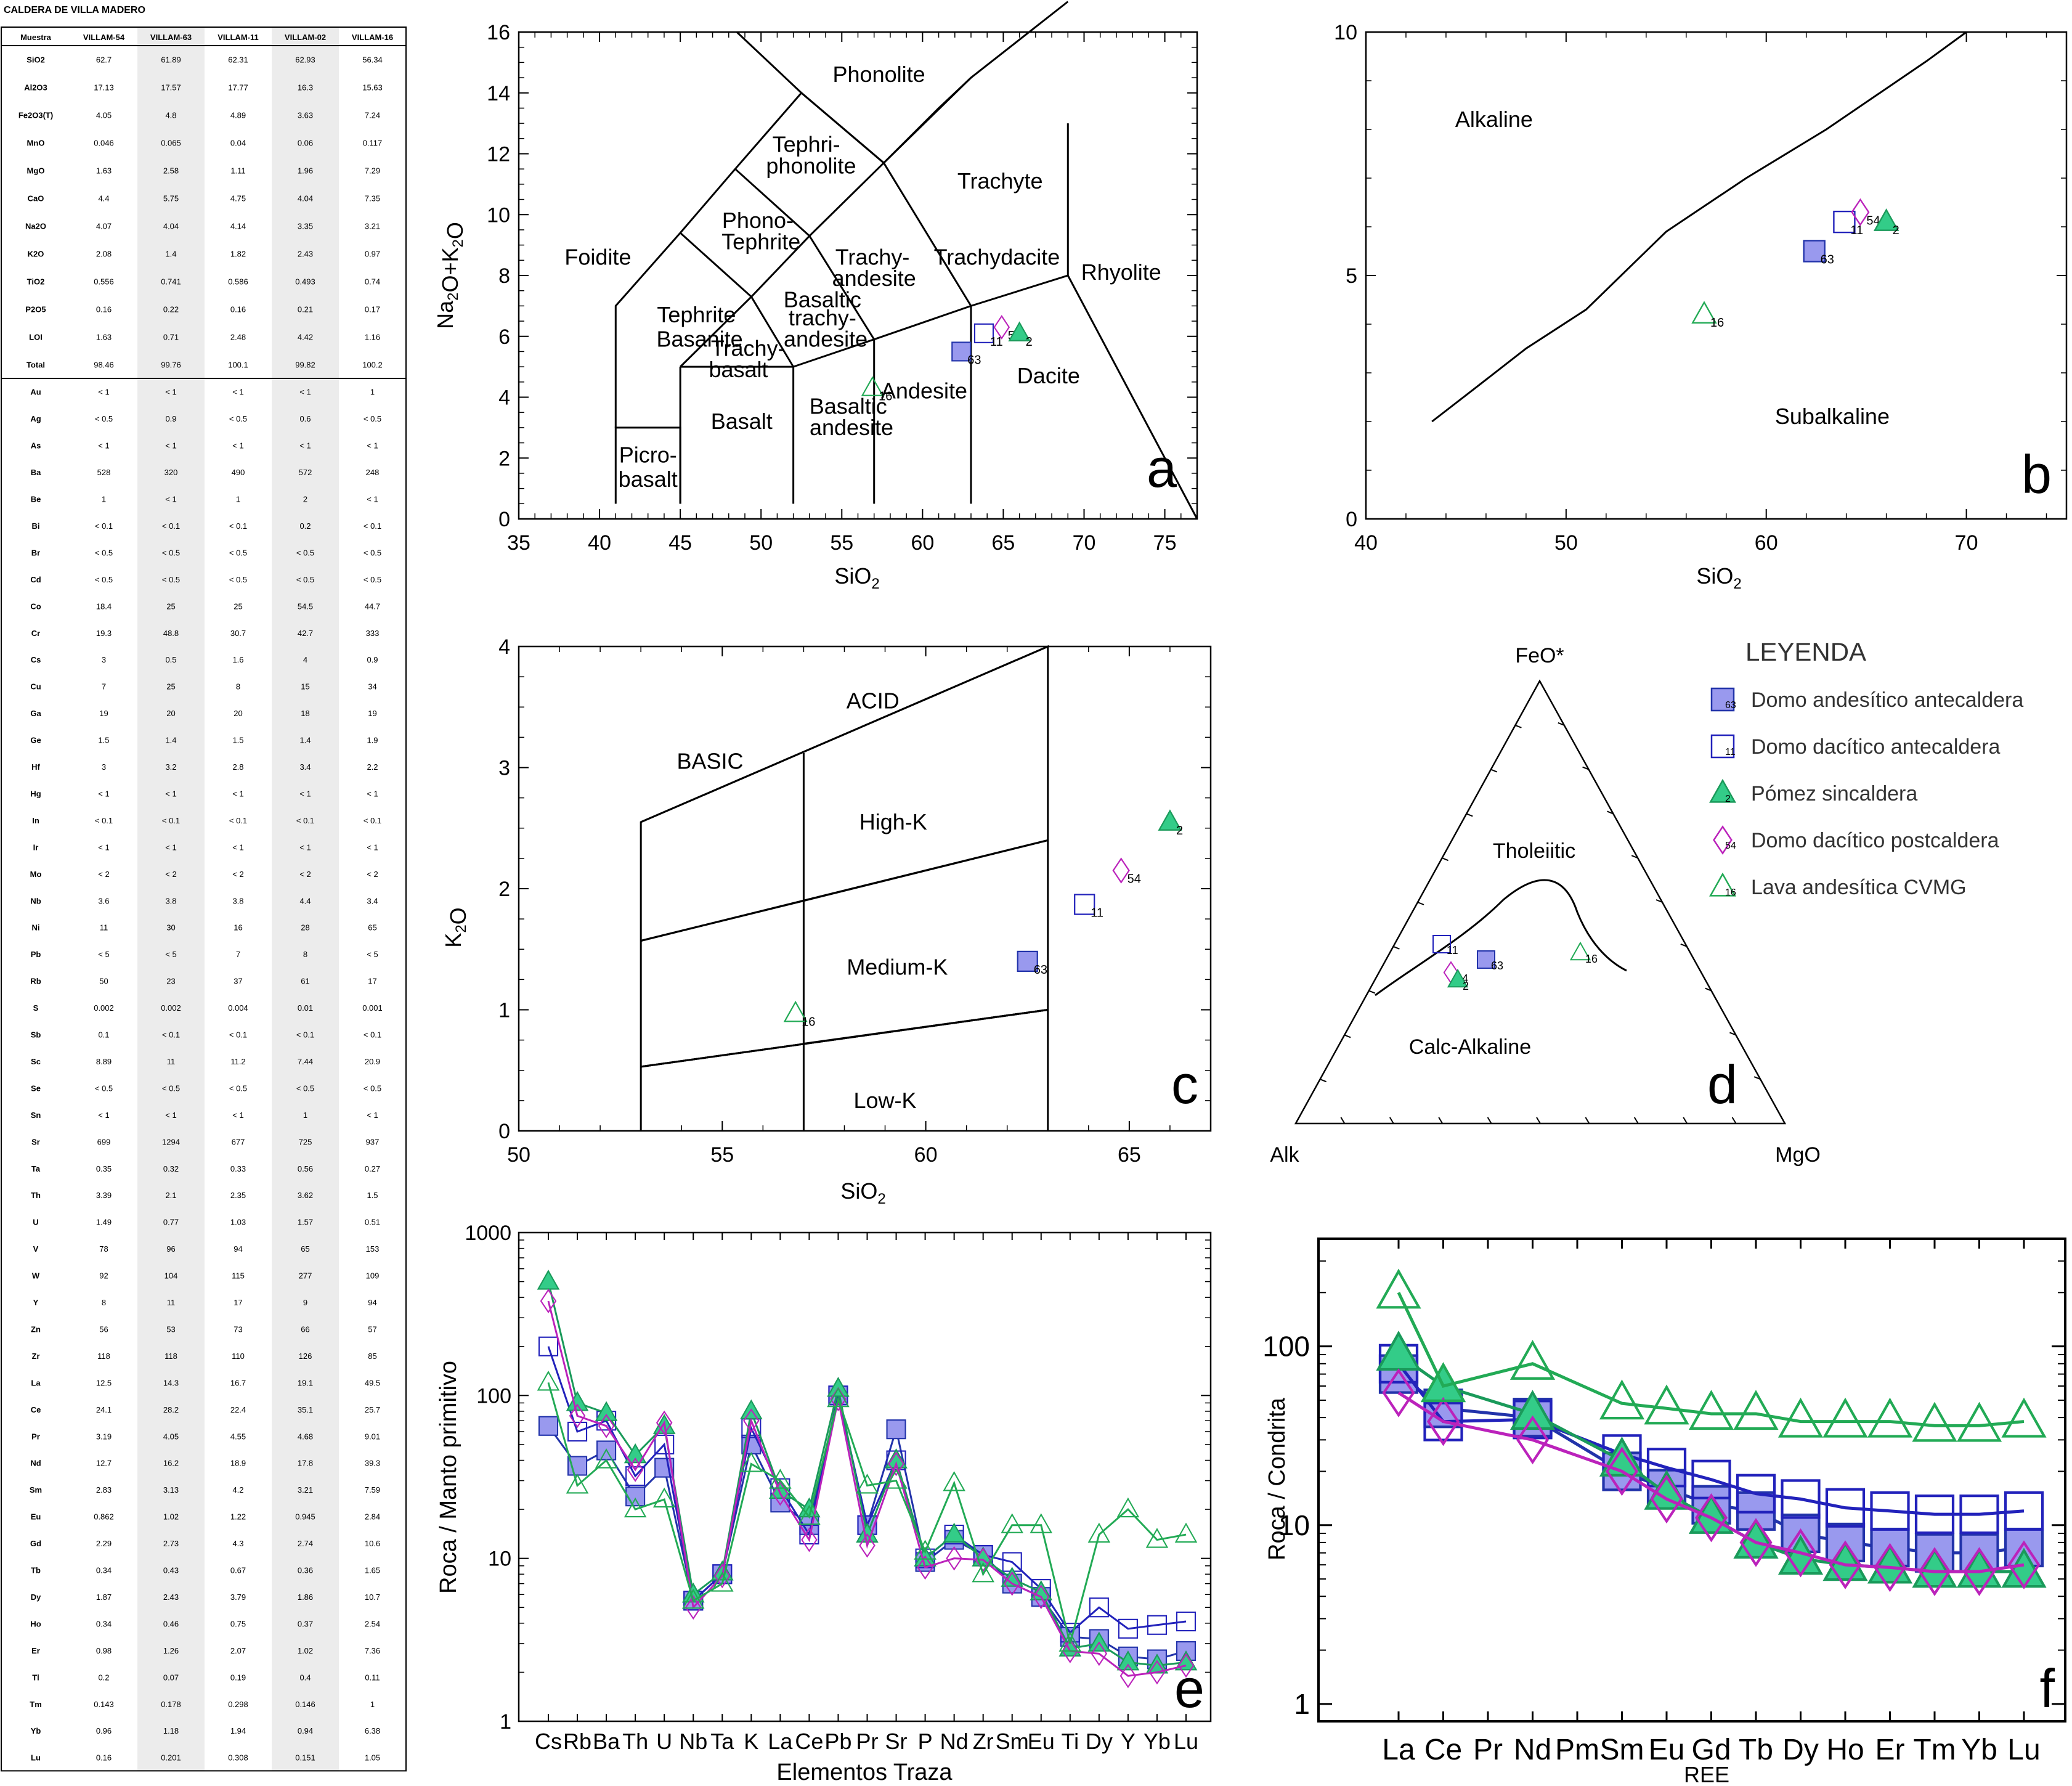 This screenshot has width=2072, height=1786. Describe the element at coordinates (237, 767) in the screenshot. I see `table-cell: 2.8` at that location.